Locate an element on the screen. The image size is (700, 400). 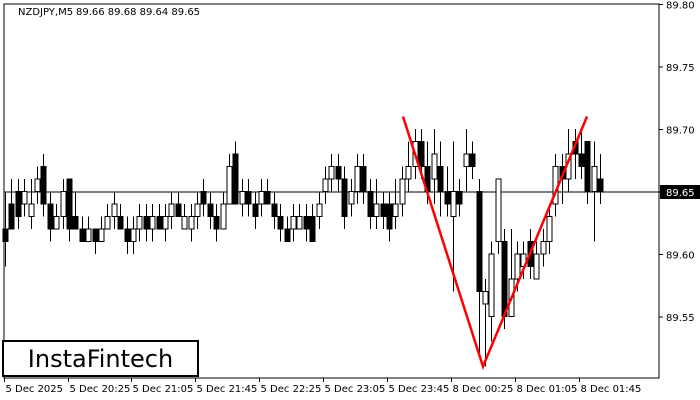
x-tick-label: 5 Dec 21:45 is located at coordinates (227, 389).